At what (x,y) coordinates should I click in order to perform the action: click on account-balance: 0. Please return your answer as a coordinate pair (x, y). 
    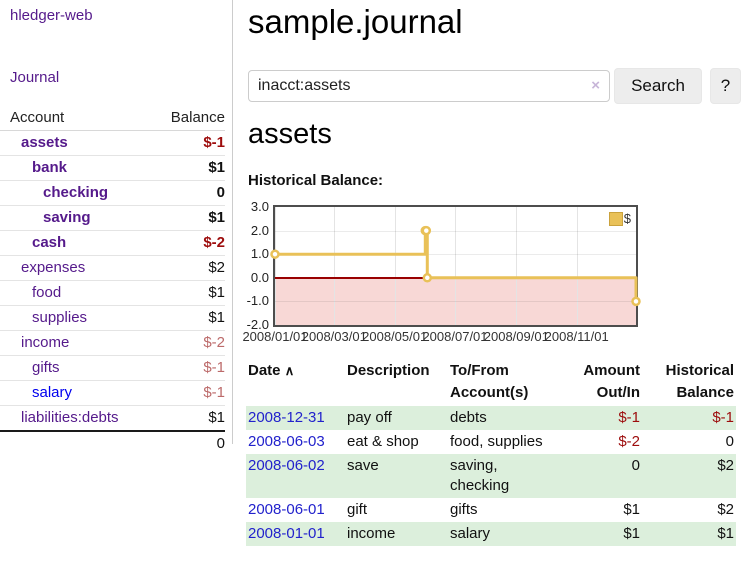
    Looking at the image, I should click on (189, 193).